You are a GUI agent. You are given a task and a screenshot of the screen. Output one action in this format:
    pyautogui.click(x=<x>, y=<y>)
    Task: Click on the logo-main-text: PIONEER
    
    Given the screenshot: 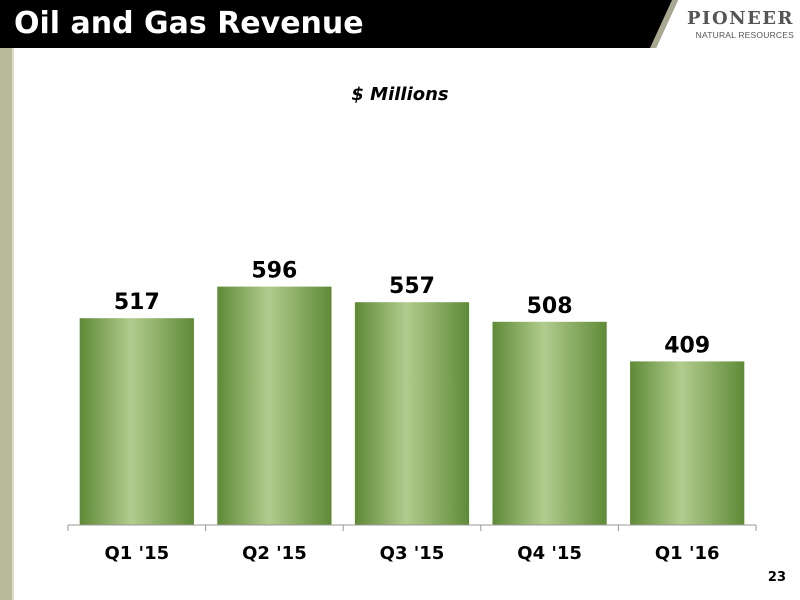 What is the action you would take?
    pyautogui.click(x=740, y=18)
    